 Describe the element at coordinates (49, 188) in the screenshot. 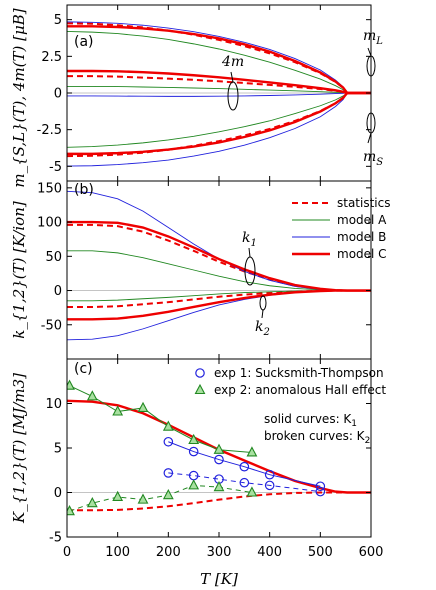

I see `ytick-label: 150` at that location.